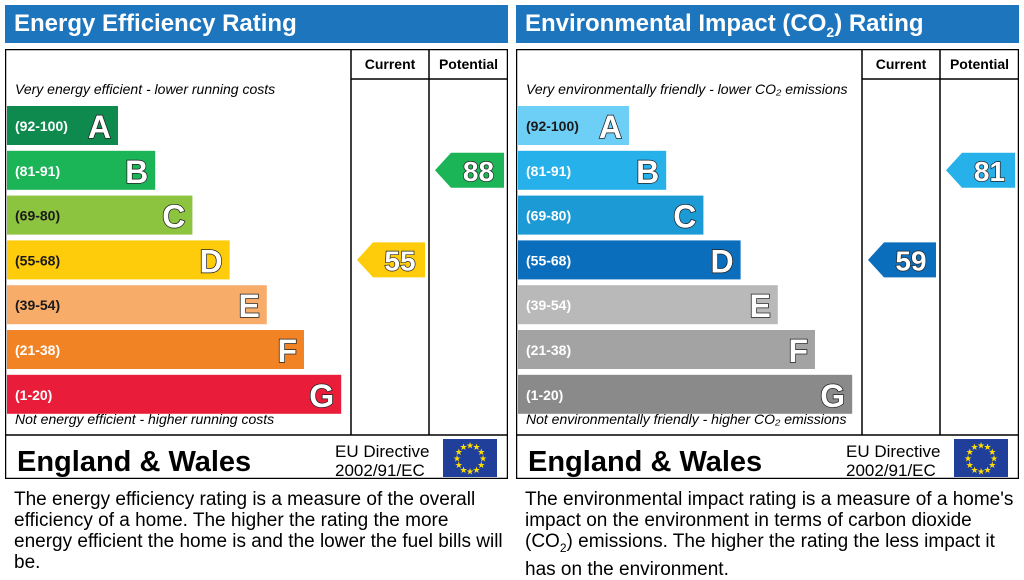 The height and width of the screenshot is (580, 1024). Describe the element at coordinates (563, 547) in the screenshot. I see `description-subscript: 2` at that location.